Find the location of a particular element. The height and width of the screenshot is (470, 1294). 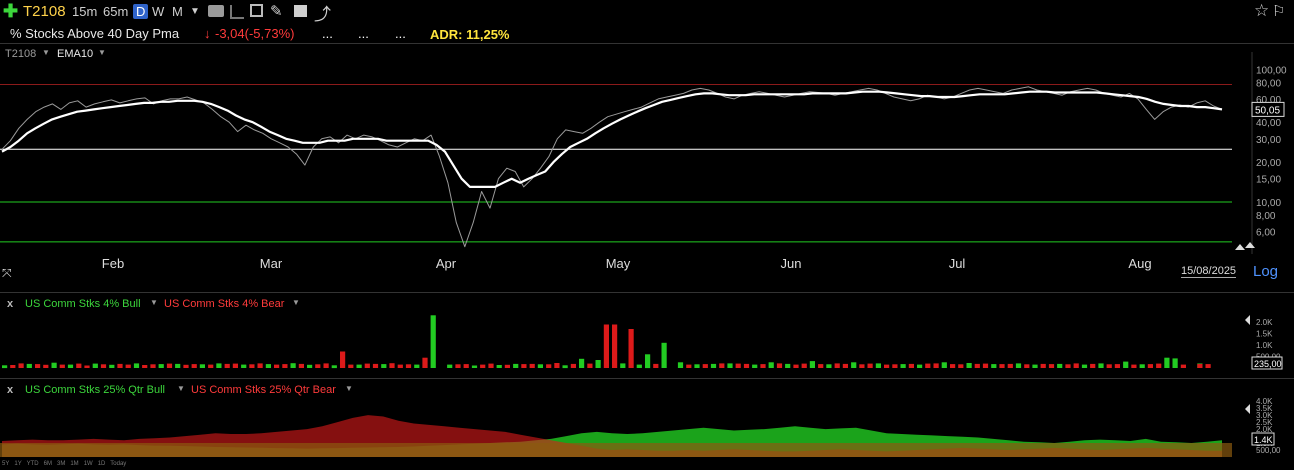

range-ytd: YTD is located at coordinates (32, 464).